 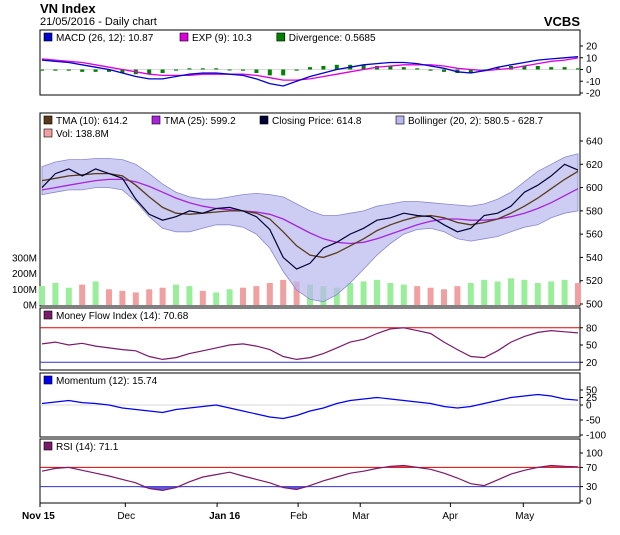 I want to click on rsi-legend-swatch, so click(x=48, y=446).